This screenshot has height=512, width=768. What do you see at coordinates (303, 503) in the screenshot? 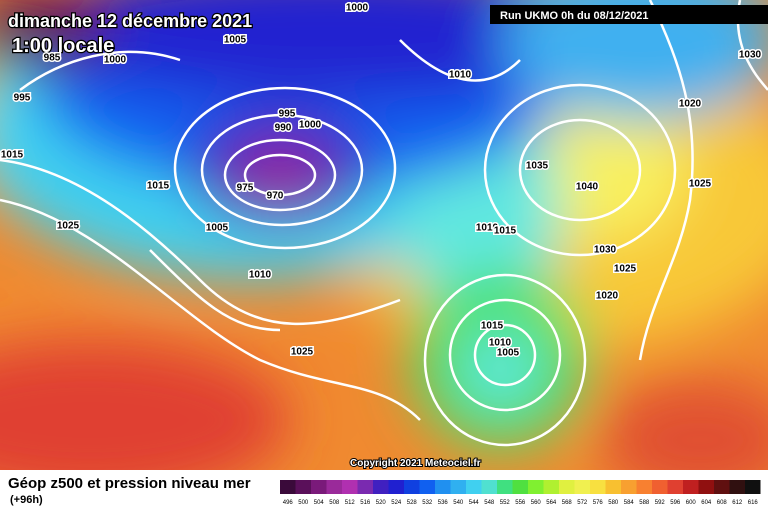
I see `scale-label: 500` at bounding box center [303, 503].